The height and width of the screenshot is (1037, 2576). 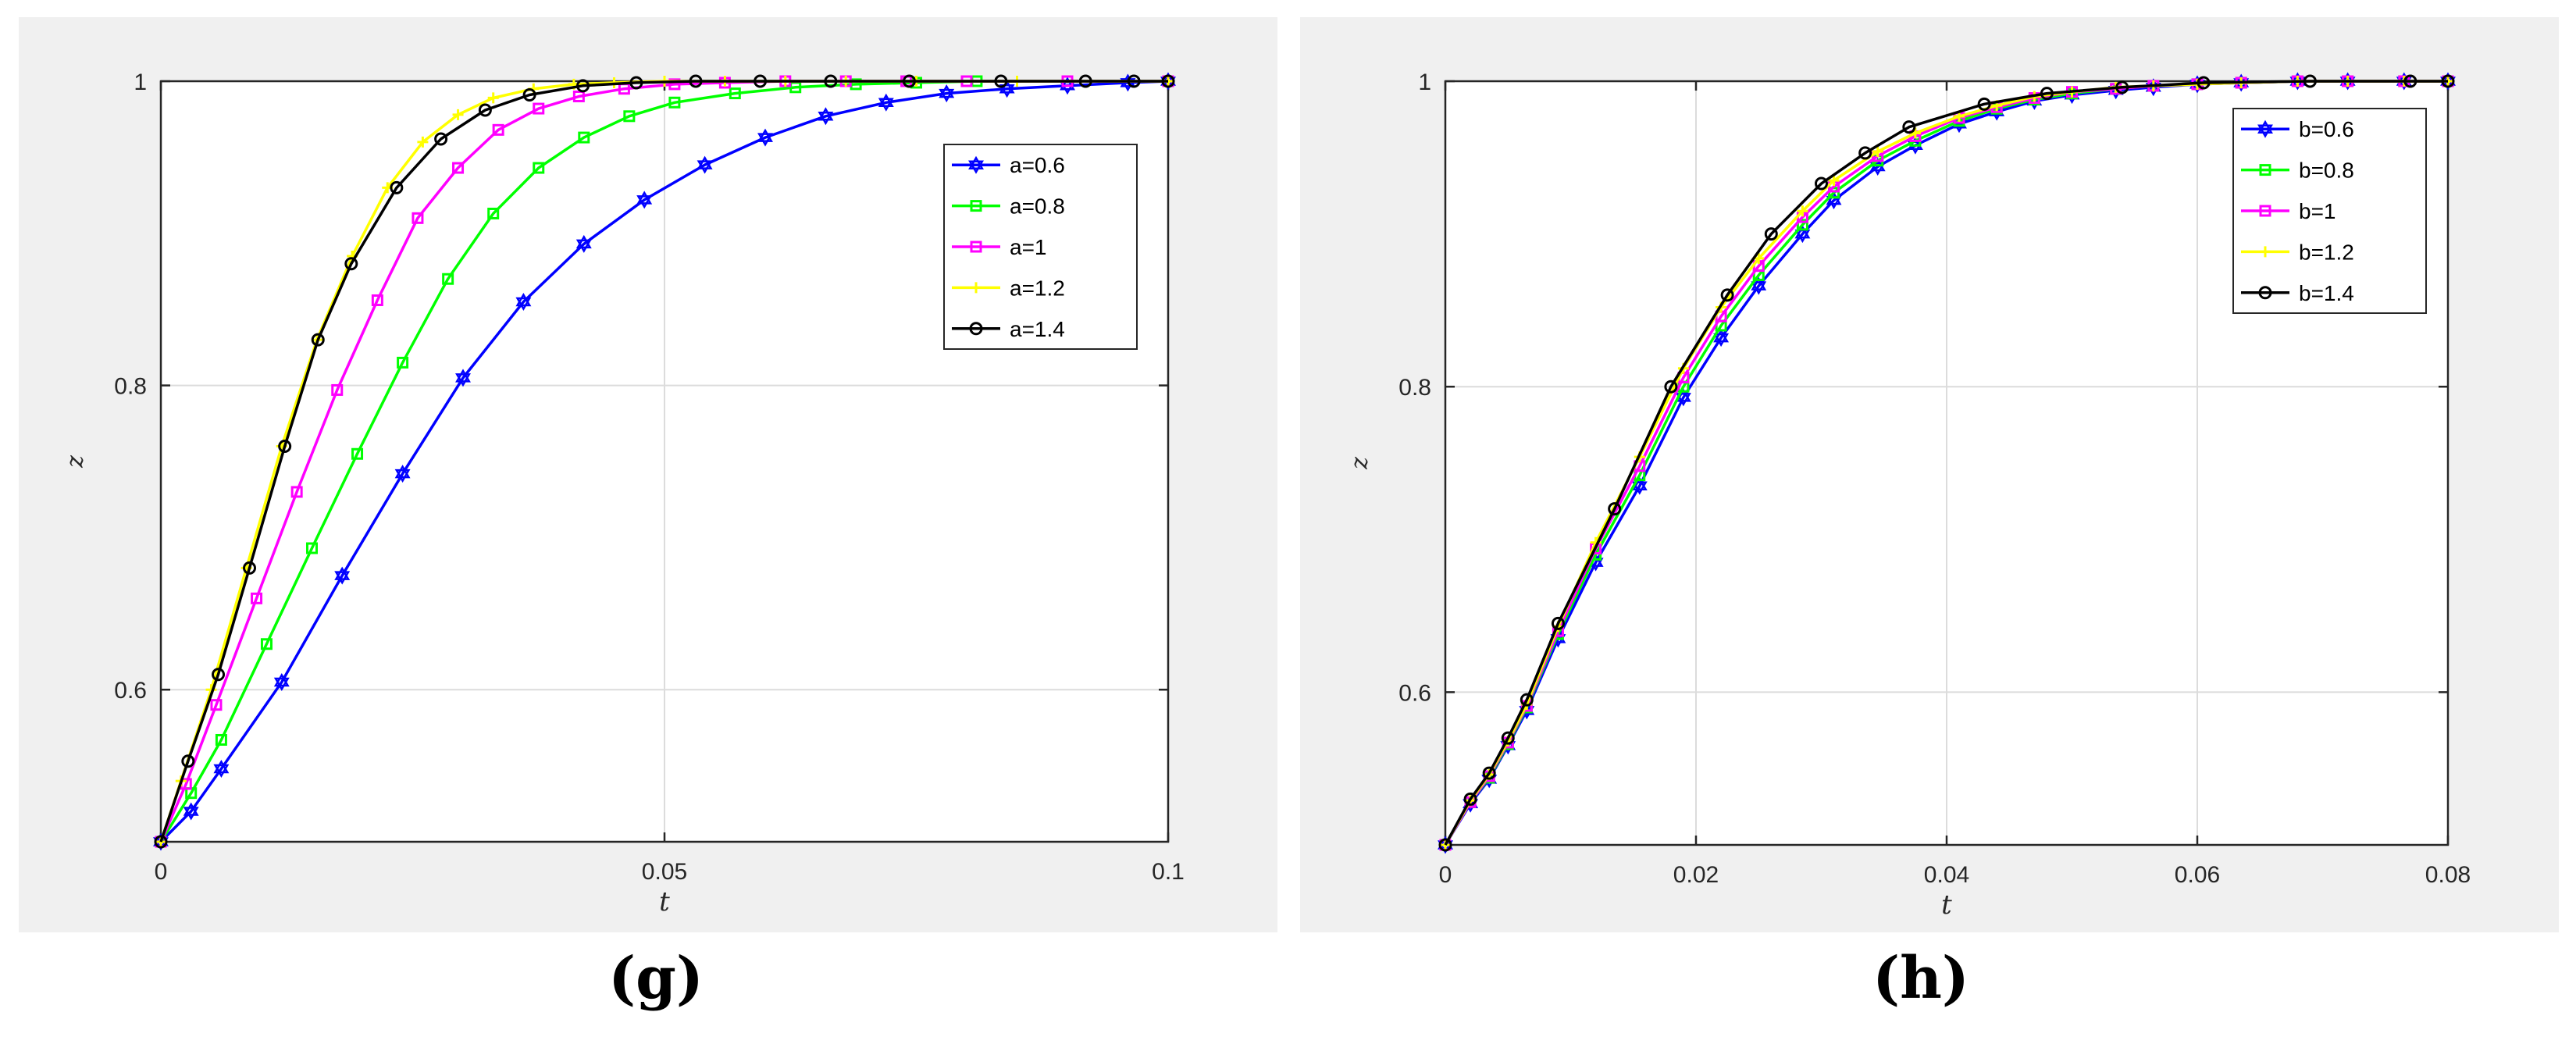 What do you see at coordinates (2327, 252) in the screenshot?
I see `legend-label-b=1.2: b=1.2` at bounding box center [2327, 252].